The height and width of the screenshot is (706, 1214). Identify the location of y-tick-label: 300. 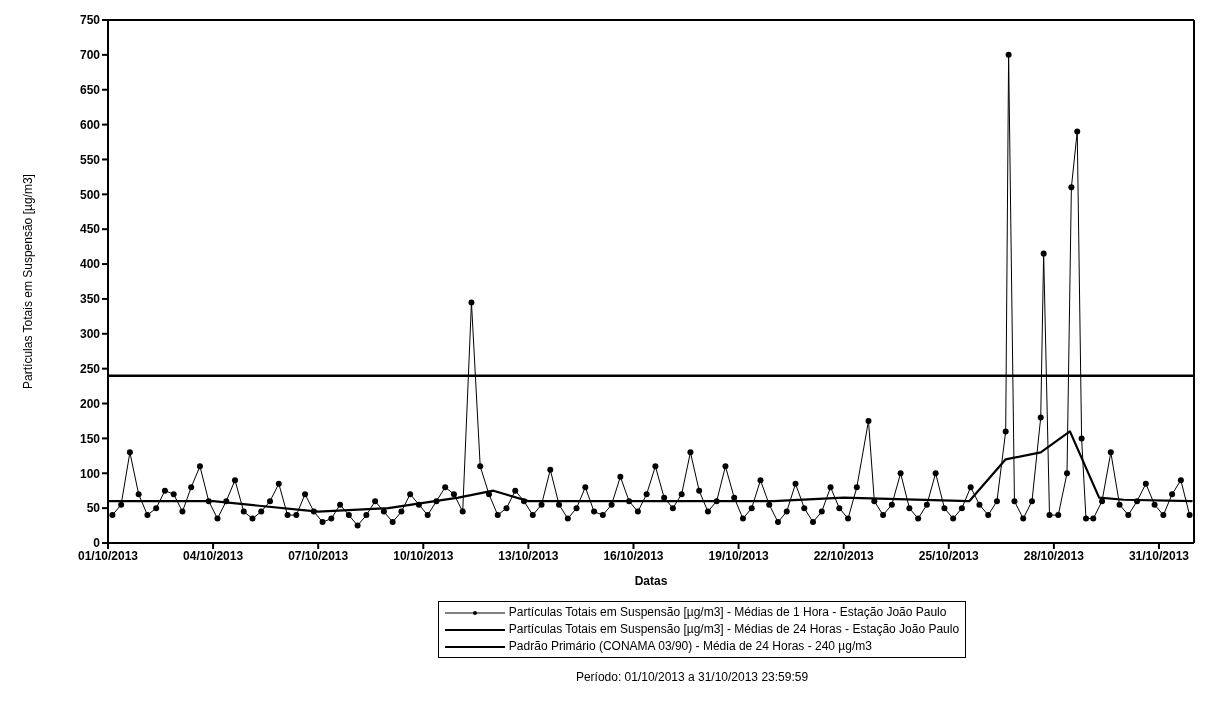
(90, 334).